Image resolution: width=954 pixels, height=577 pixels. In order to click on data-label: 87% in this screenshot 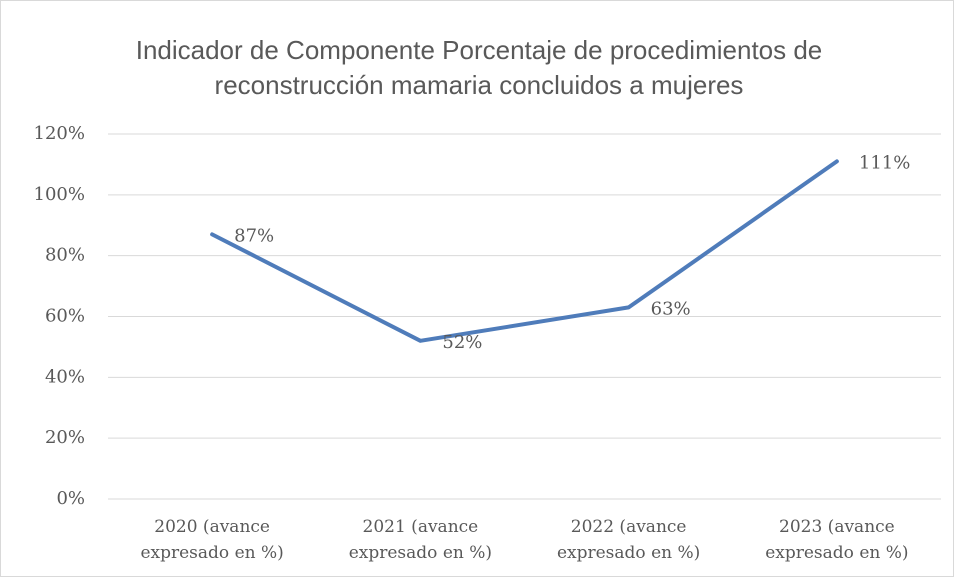, I will do `click(254, 235)`.